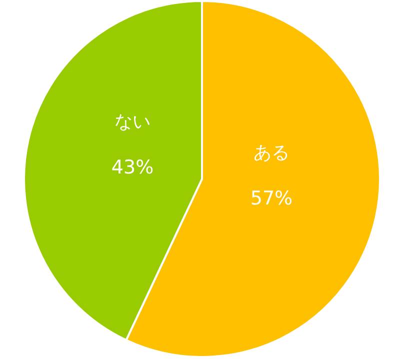 The width and height of the screenshot is (407, 359). What do you see at coordinates (271, 153) in the screenshot?
I see `slice-label: ある` at bounding box center [271, 153].